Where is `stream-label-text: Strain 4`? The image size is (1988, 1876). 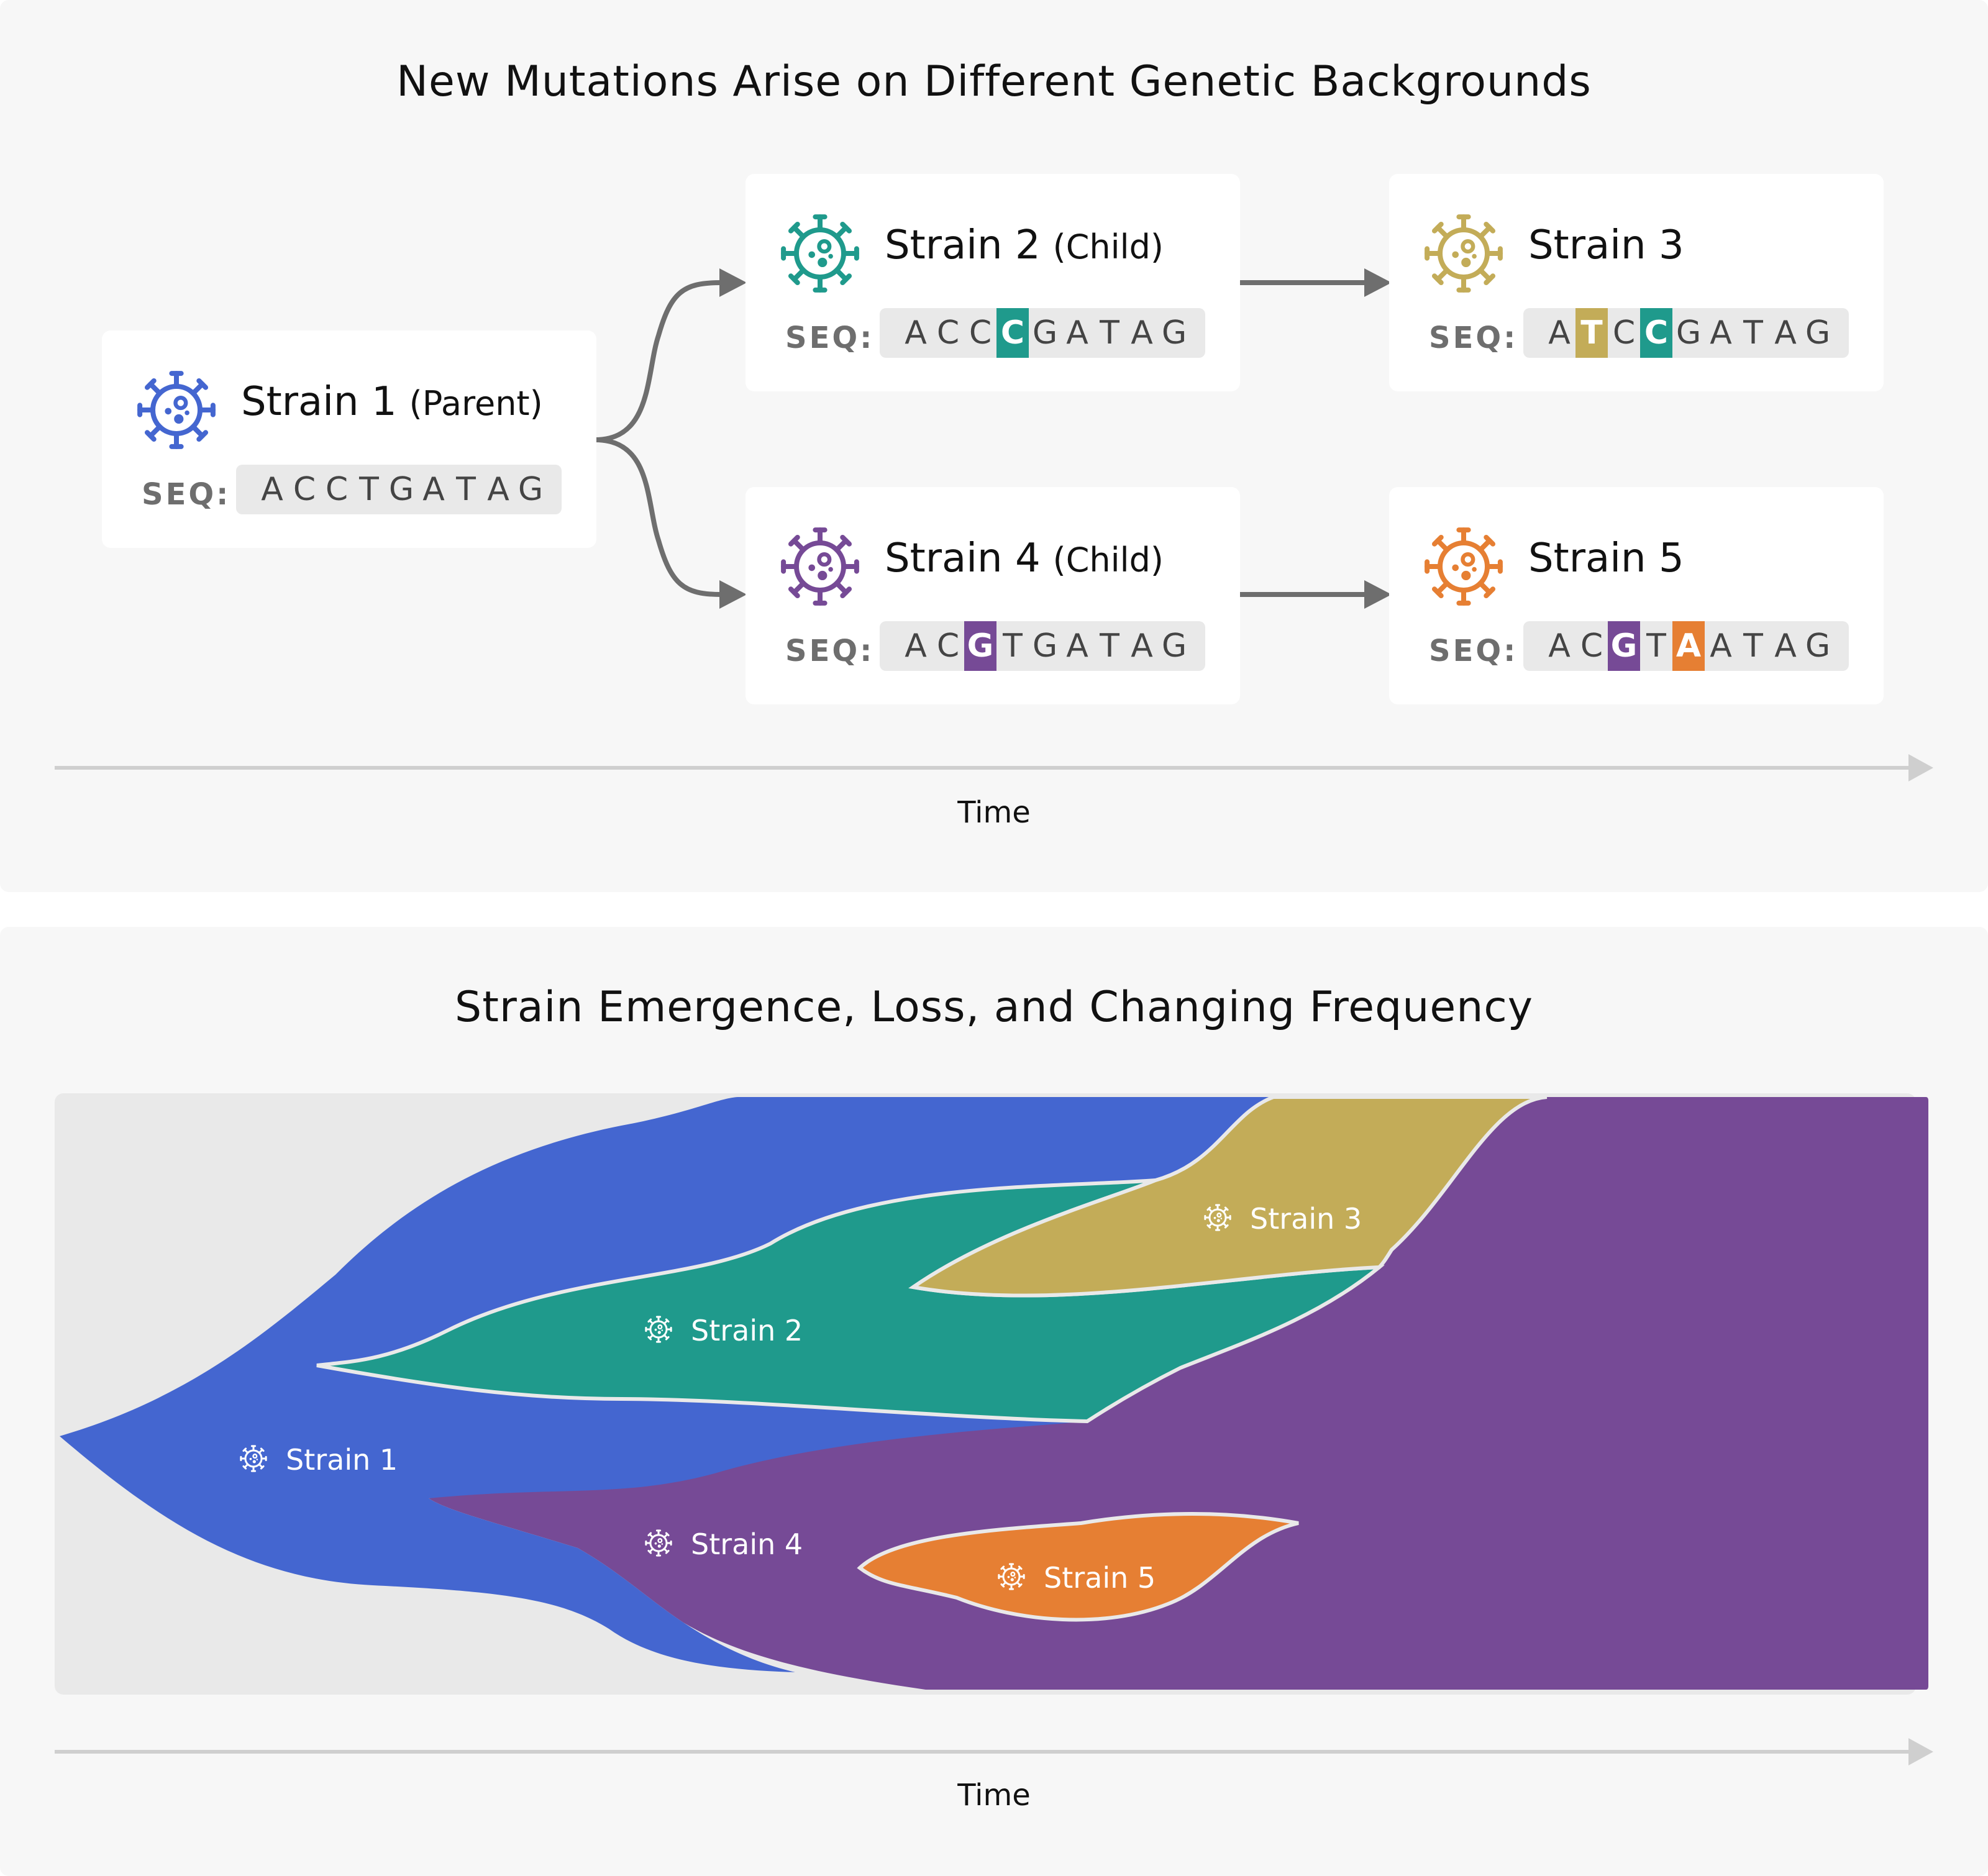 stream-label-text: Strain 4 is located at coordinates (747, 1545).